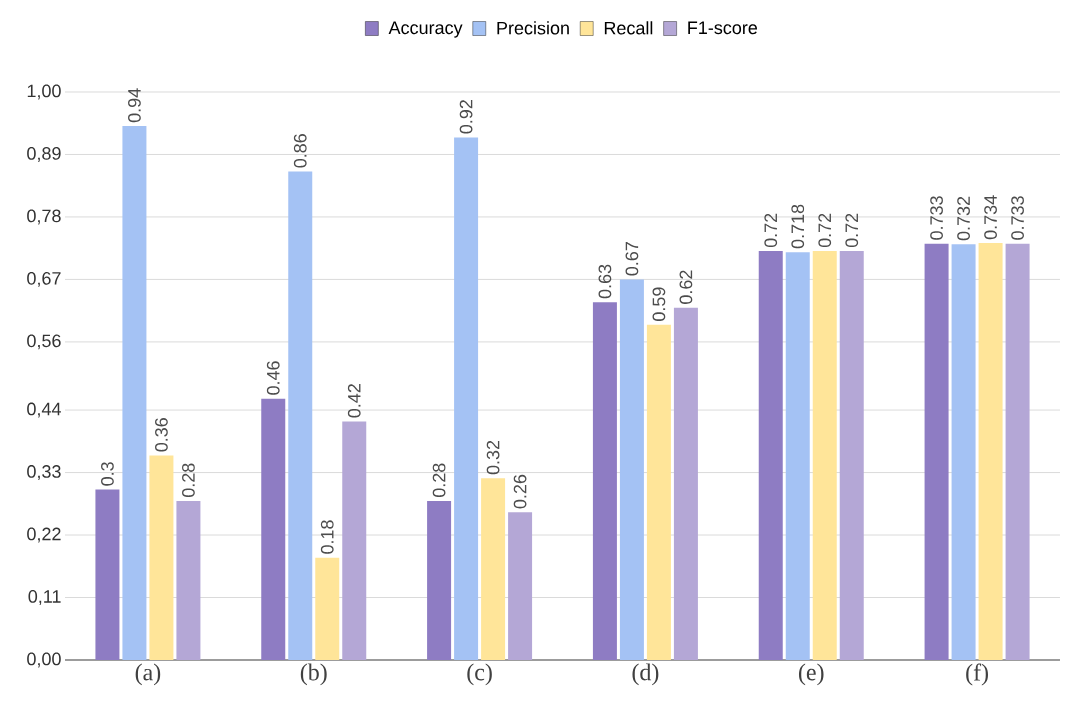 The height and width of the screenshot is (704, 1072). I want to click on x-tick-label: (b), so click(313, 674).